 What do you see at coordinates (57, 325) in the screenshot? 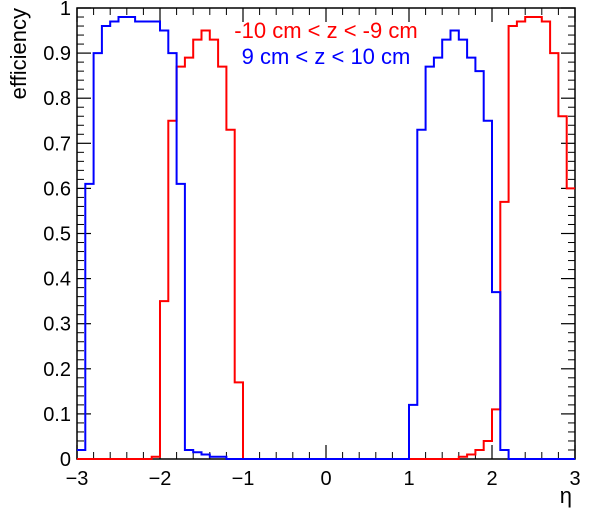
I see `y-tick-label: 0.3` at bounding box center [57, 325].